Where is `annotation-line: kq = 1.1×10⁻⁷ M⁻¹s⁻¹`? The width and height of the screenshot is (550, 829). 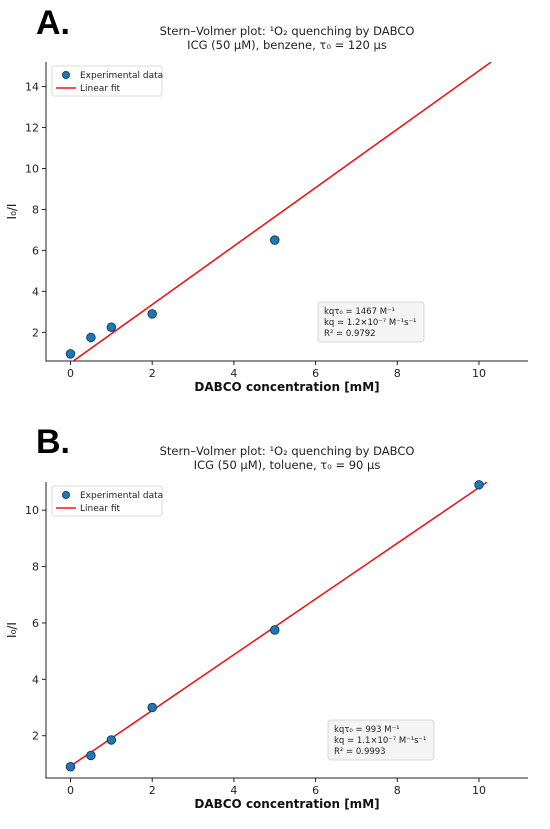 annotation-line: kq = 1.1×10⁻⁷ M⁻¹s⁻¹ is located at coordinates (380, 741).